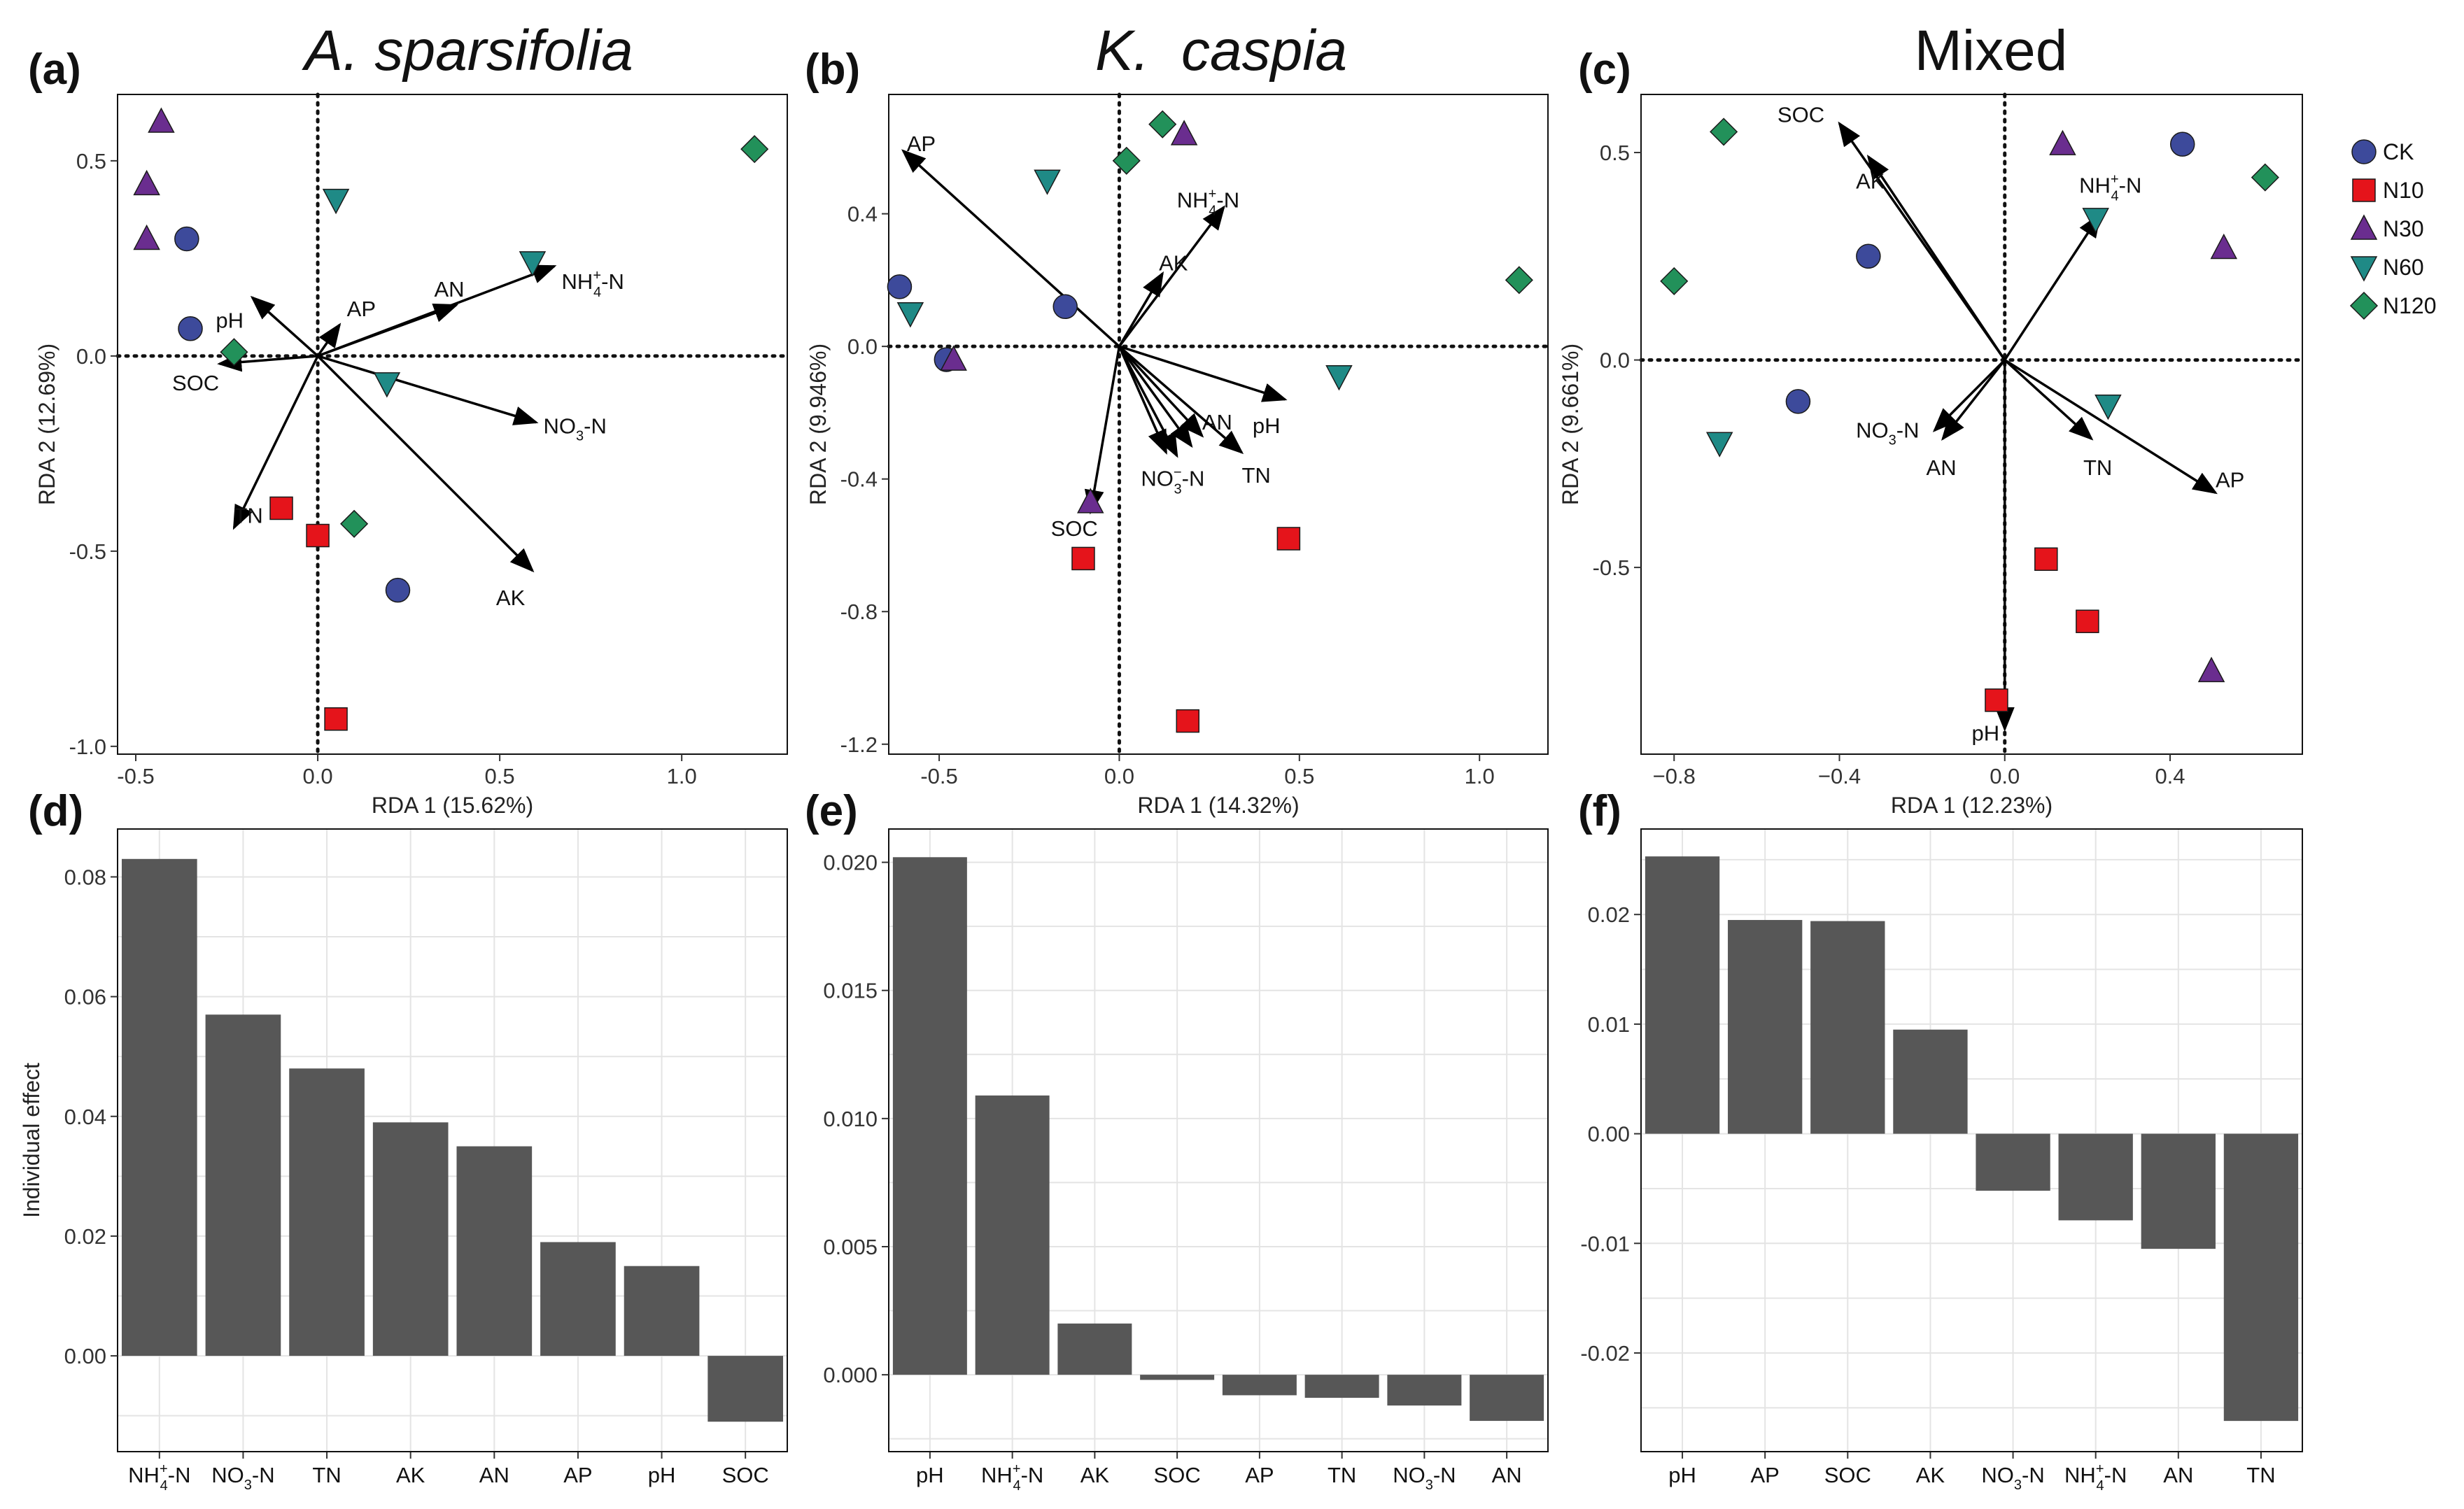 The image size is (2464, 1509). I want to click on legend-label-n120: N120, so click(2410, 305).